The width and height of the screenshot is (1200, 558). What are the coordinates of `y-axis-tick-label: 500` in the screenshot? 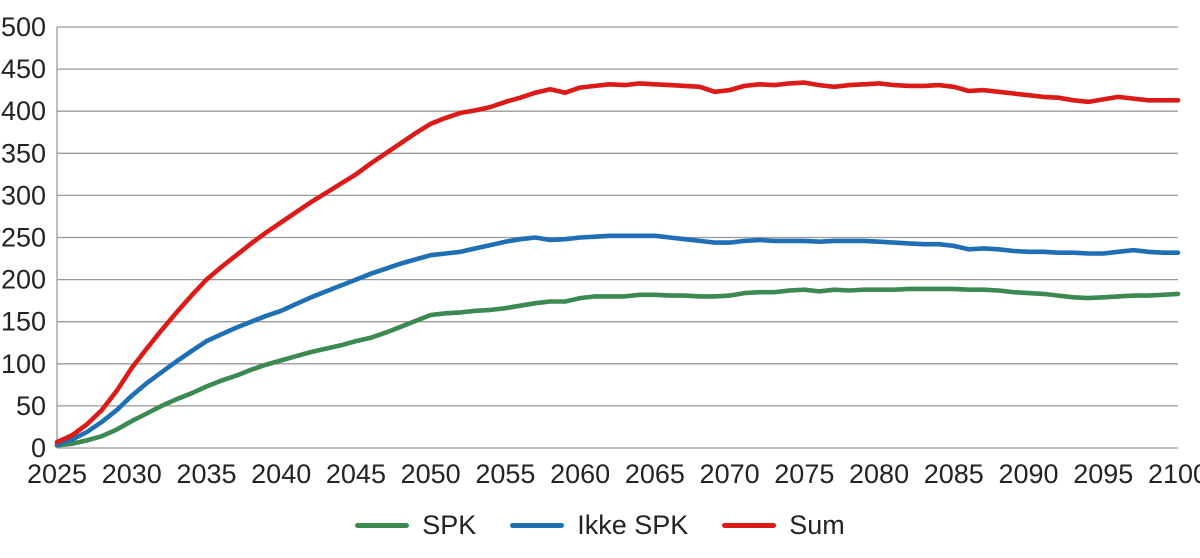 It's located at (23, 27).